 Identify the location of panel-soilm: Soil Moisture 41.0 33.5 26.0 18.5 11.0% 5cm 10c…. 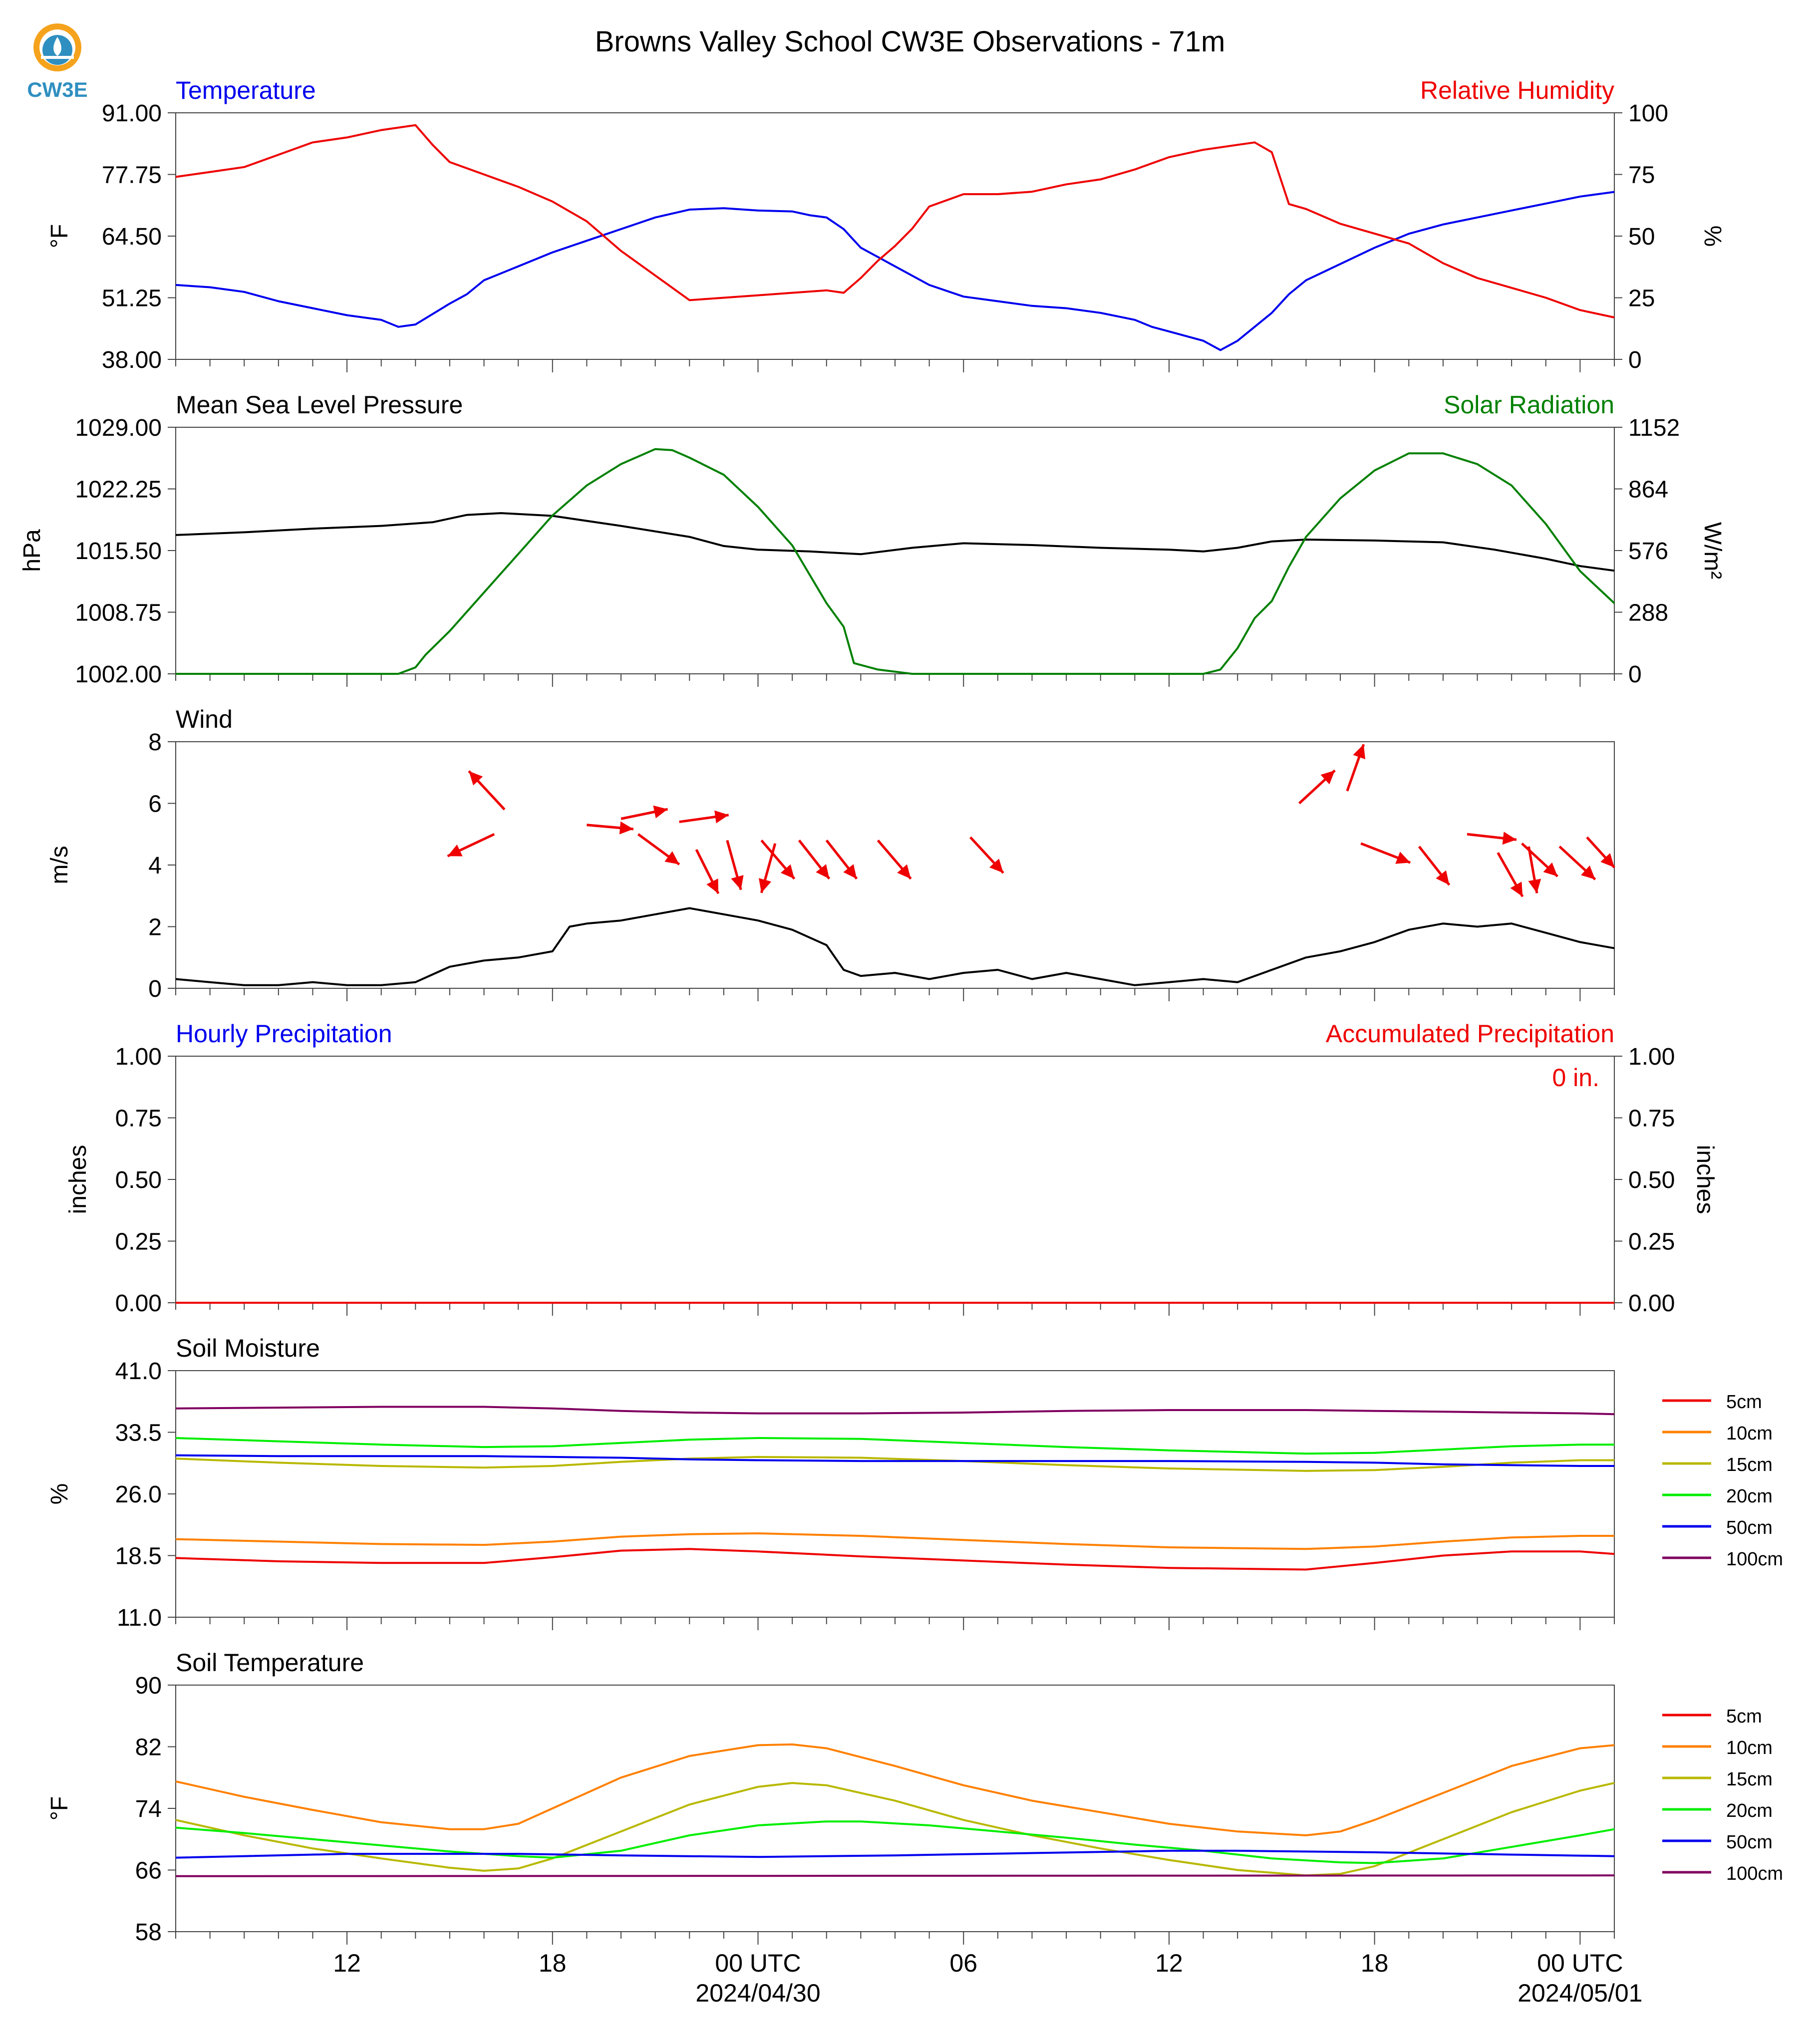
(914, 1482).